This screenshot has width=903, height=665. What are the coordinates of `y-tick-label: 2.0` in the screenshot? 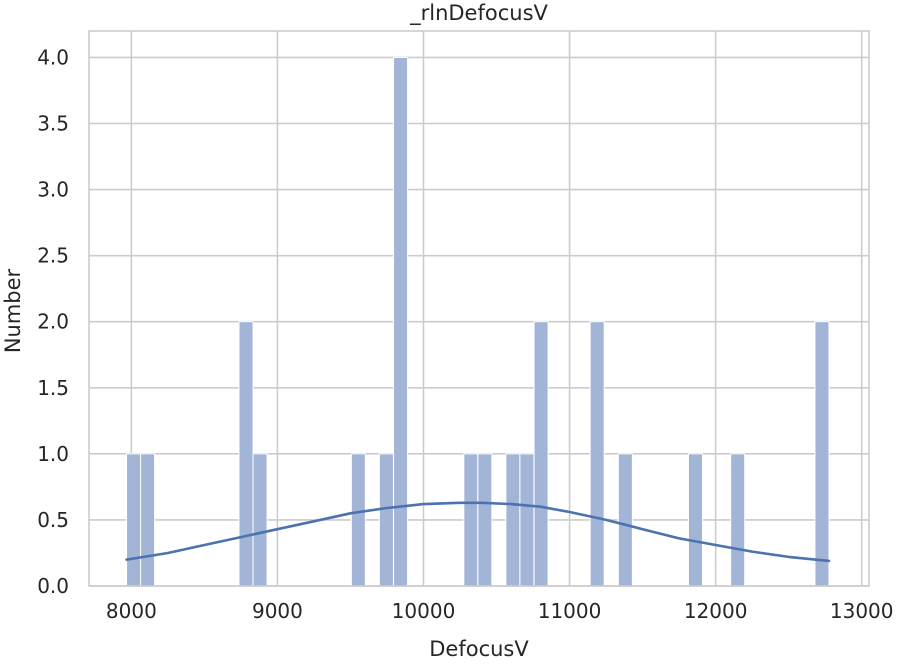 It's located at (53, 322).